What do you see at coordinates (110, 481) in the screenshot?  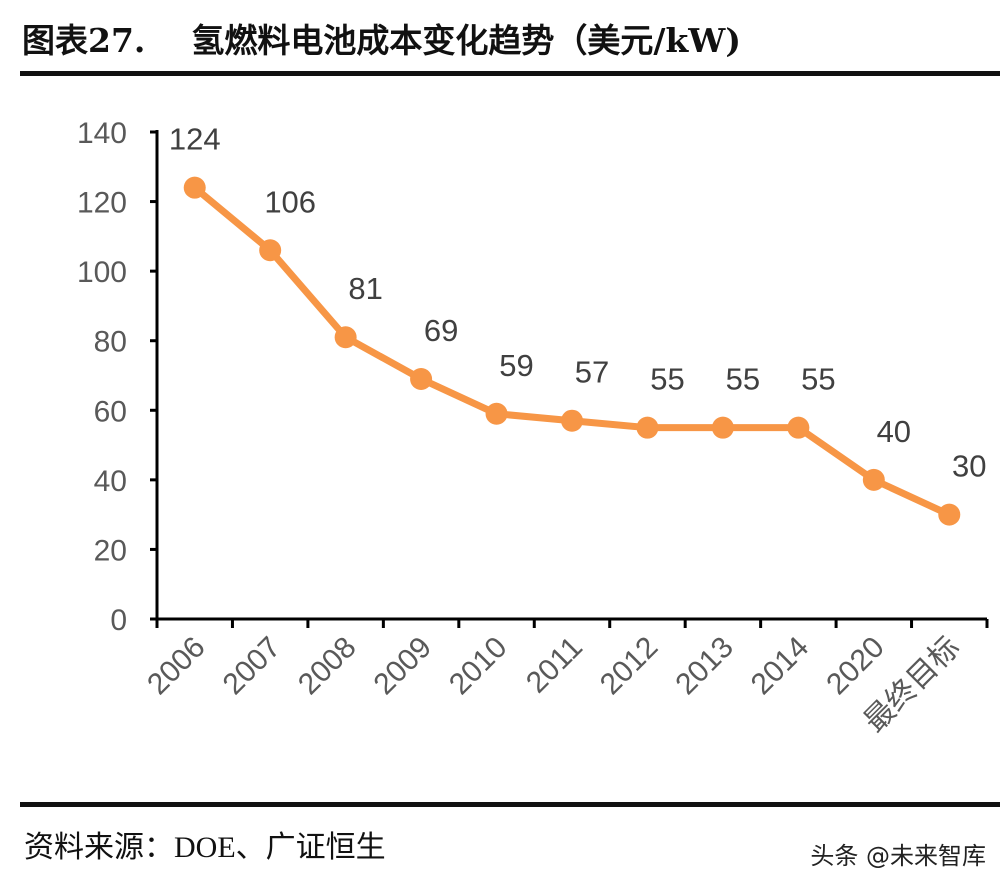 I see `y-tick-label: 40` at bounding box center [110, 481].